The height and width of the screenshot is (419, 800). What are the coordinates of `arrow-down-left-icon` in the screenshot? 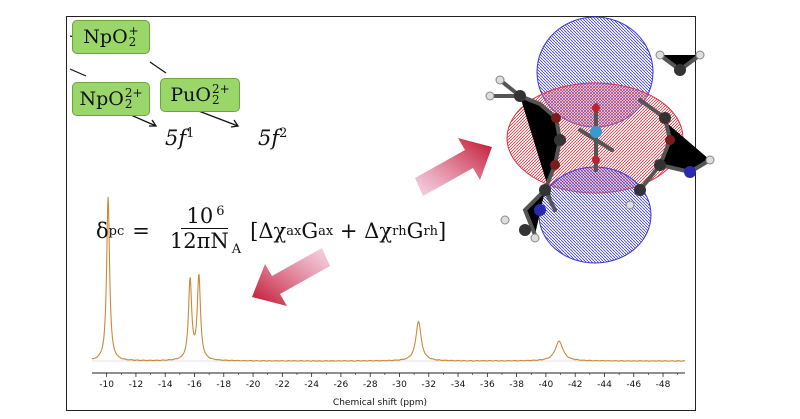 It's located at (291, 277).